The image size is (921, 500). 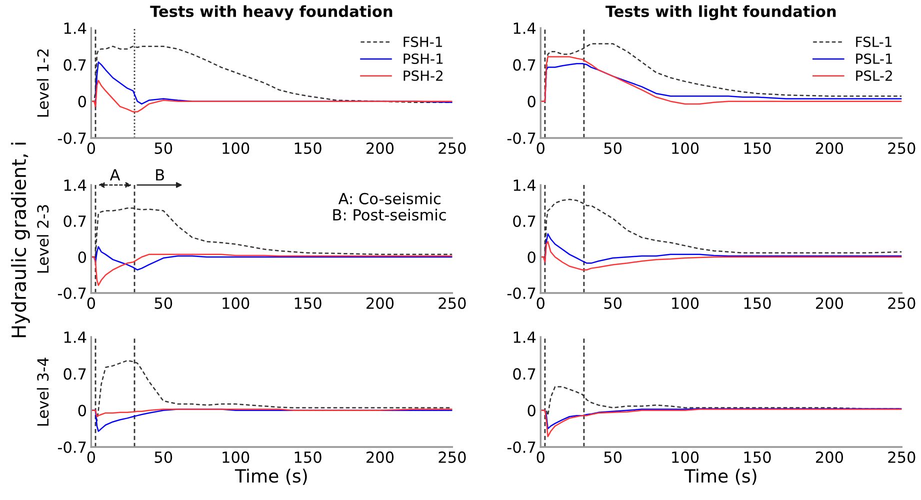 I want to click on legend-label: PSH-2, so click(x=423, y=75).